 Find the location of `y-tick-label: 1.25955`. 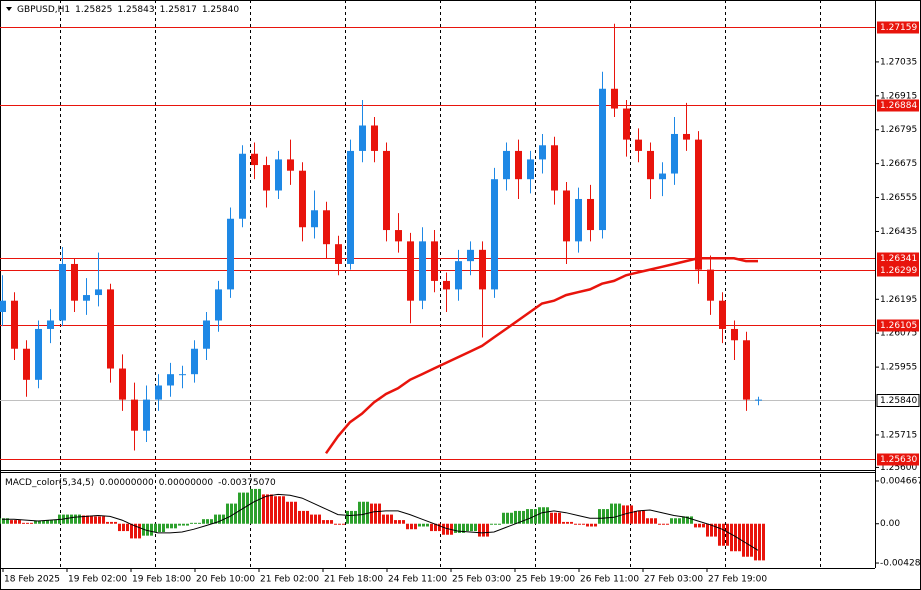

y-tick-label: 1.25955 is located at coordinates (898, 368).